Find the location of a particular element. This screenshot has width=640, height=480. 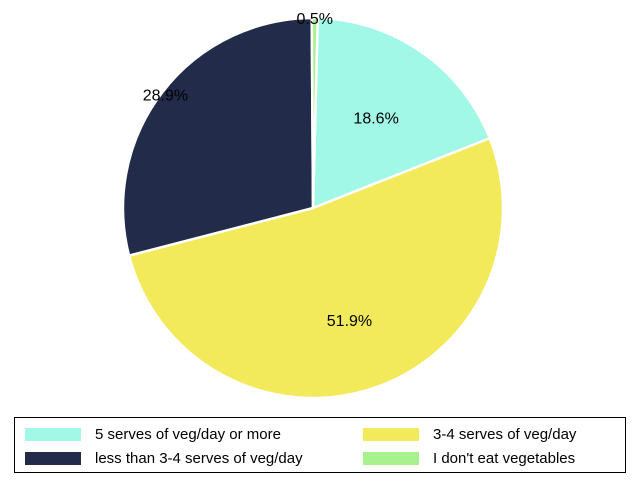

slice-value-label: 18.6% is located at coordinates (375, 119).